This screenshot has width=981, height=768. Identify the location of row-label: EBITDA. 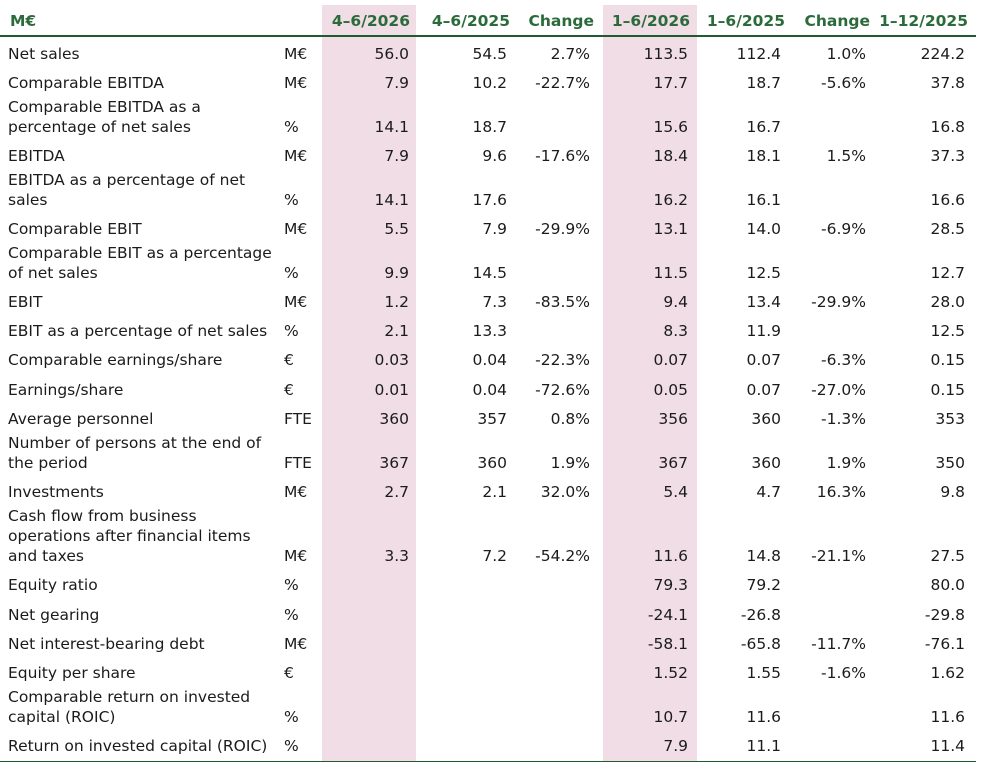
(36, 156).